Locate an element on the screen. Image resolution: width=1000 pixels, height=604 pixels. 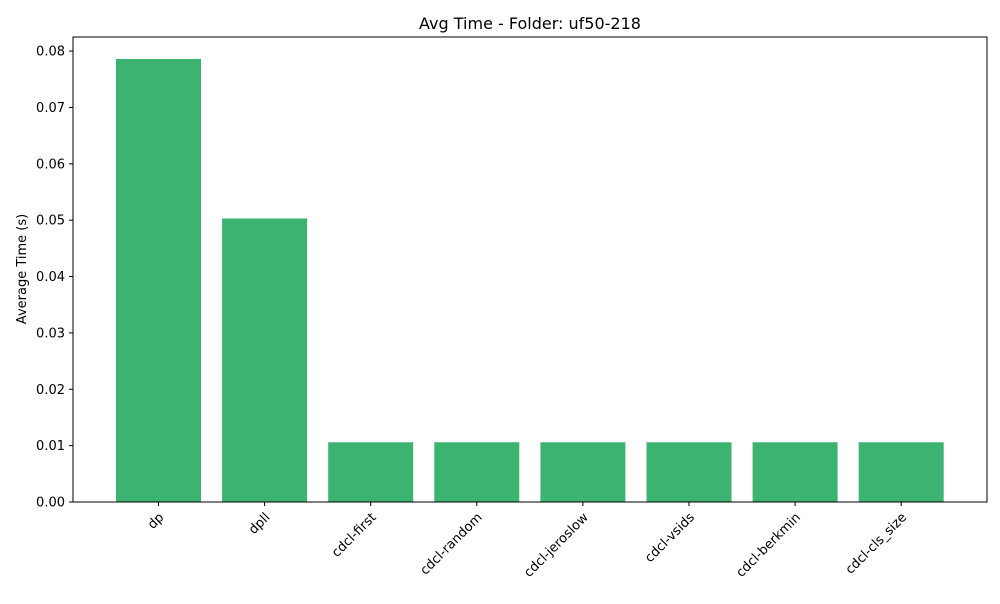
x-tick-label: cdcl-berkmin is located at coordinates (769, 545).